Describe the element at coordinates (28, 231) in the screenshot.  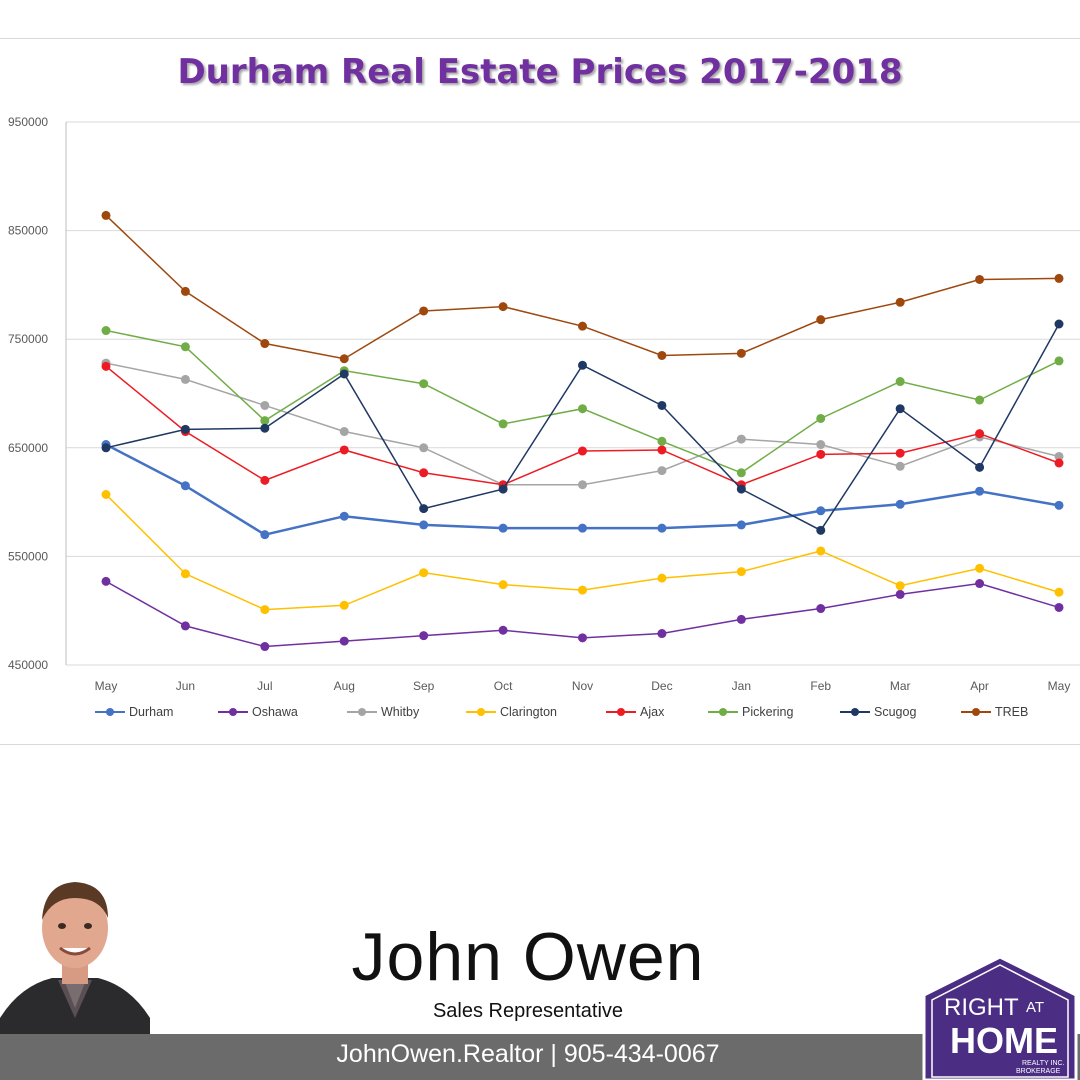
I see `y-tick-label: 850000` at that location.